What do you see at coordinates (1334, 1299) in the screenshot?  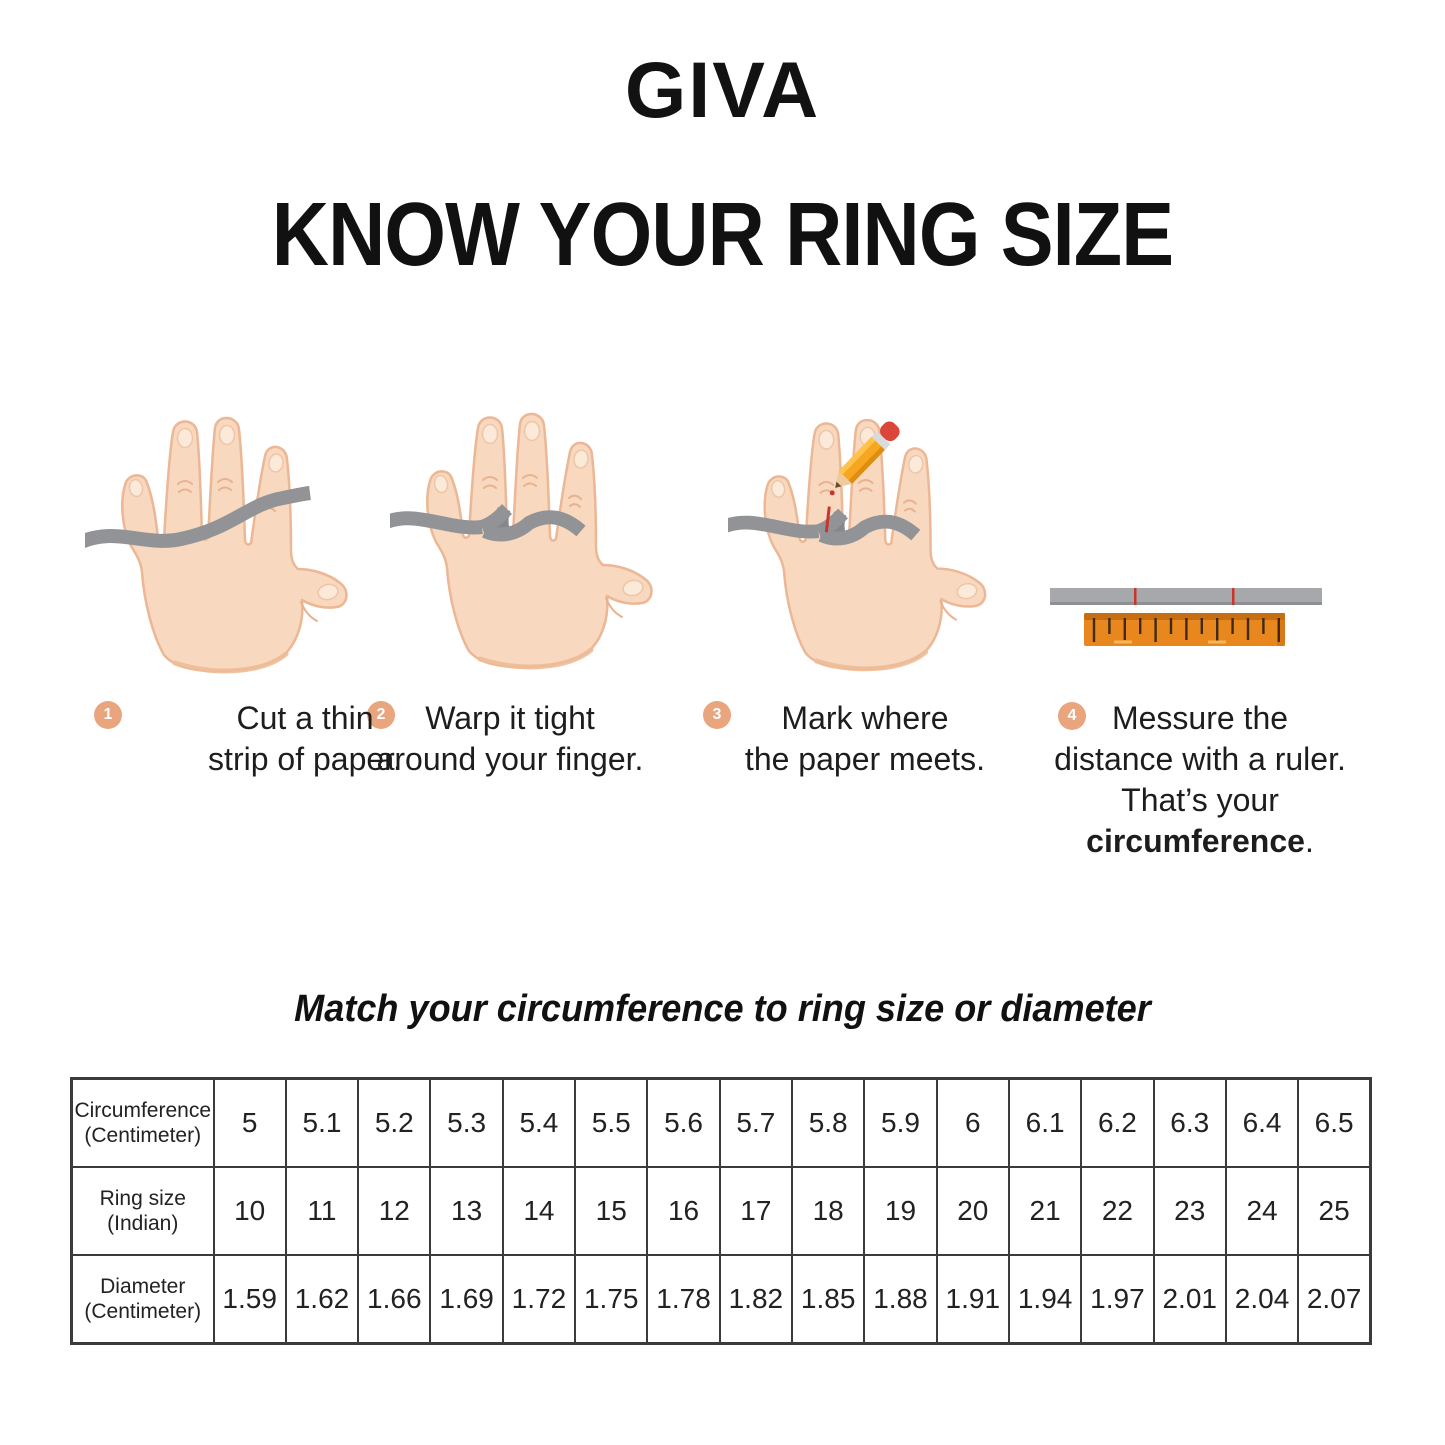 I see `table-cell: 2.07` at bounding box center [1334, 1299].